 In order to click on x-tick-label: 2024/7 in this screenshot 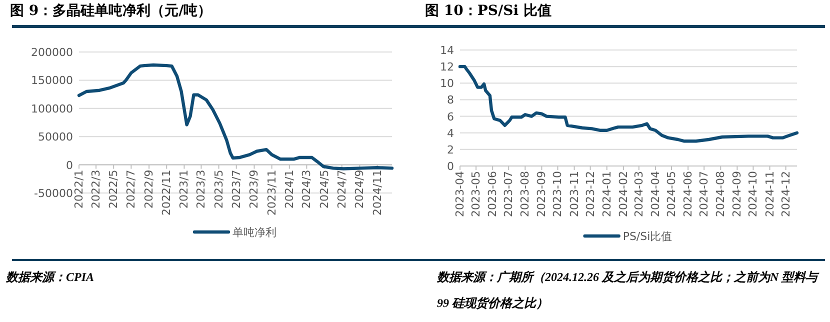, I will do `click(341, 189)`.